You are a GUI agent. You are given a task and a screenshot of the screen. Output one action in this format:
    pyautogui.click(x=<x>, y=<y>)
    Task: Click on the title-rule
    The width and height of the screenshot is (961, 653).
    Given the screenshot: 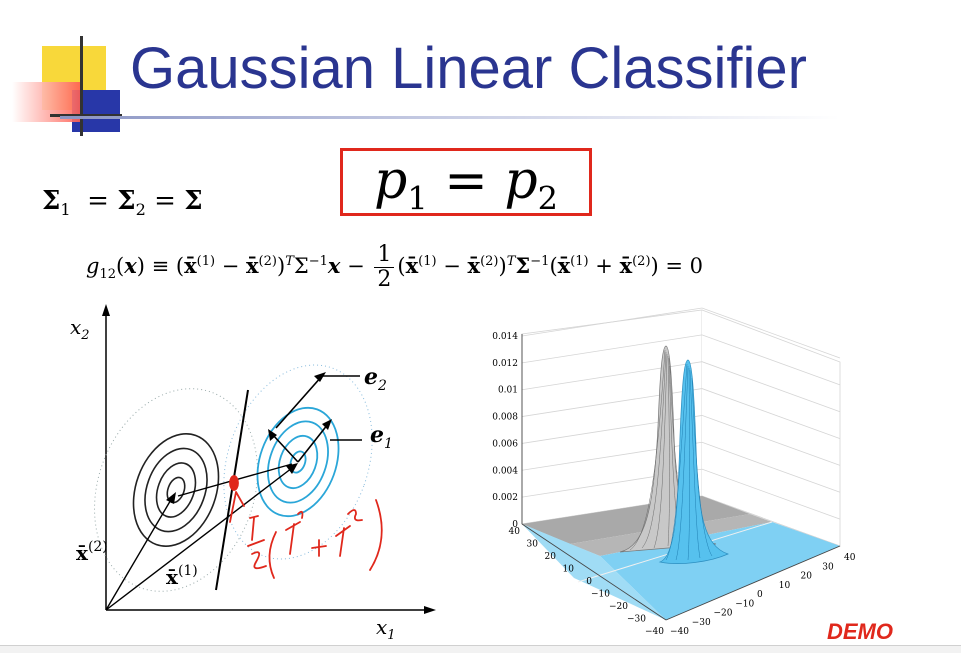 What is the action you would take?
    pyautogui.click(x=450, y=117)
    